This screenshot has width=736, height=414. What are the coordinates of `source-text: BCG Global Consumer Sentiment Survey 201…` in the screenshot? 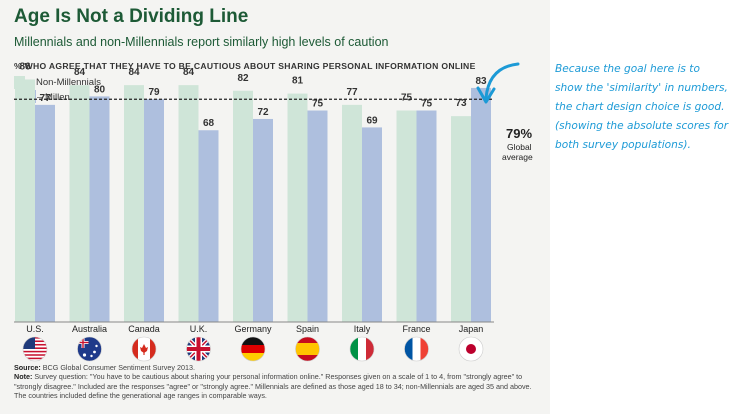 It's located at (118, 367).